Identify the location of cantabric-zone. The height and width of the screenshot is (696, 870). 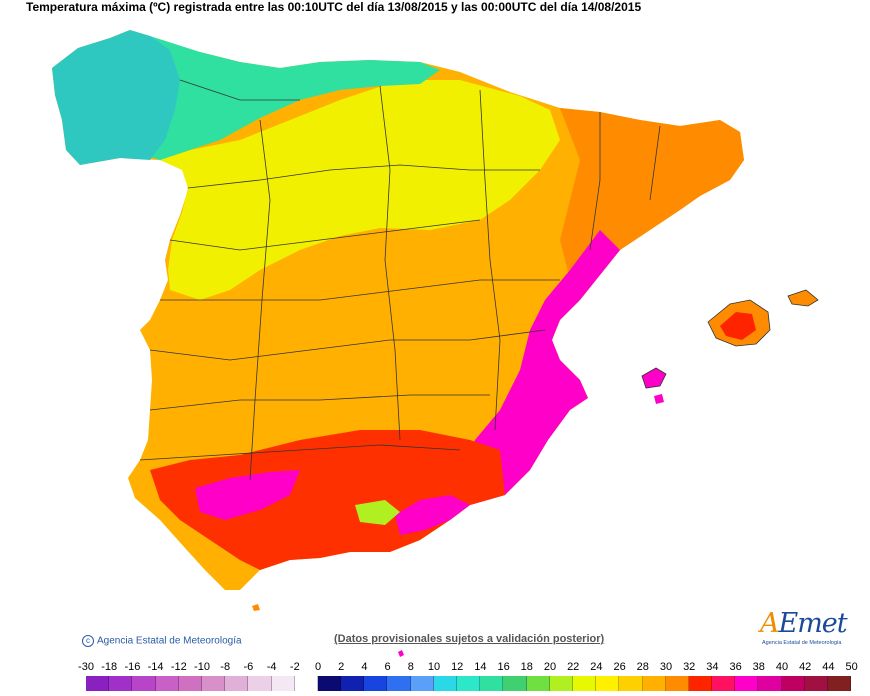
(275, 98).